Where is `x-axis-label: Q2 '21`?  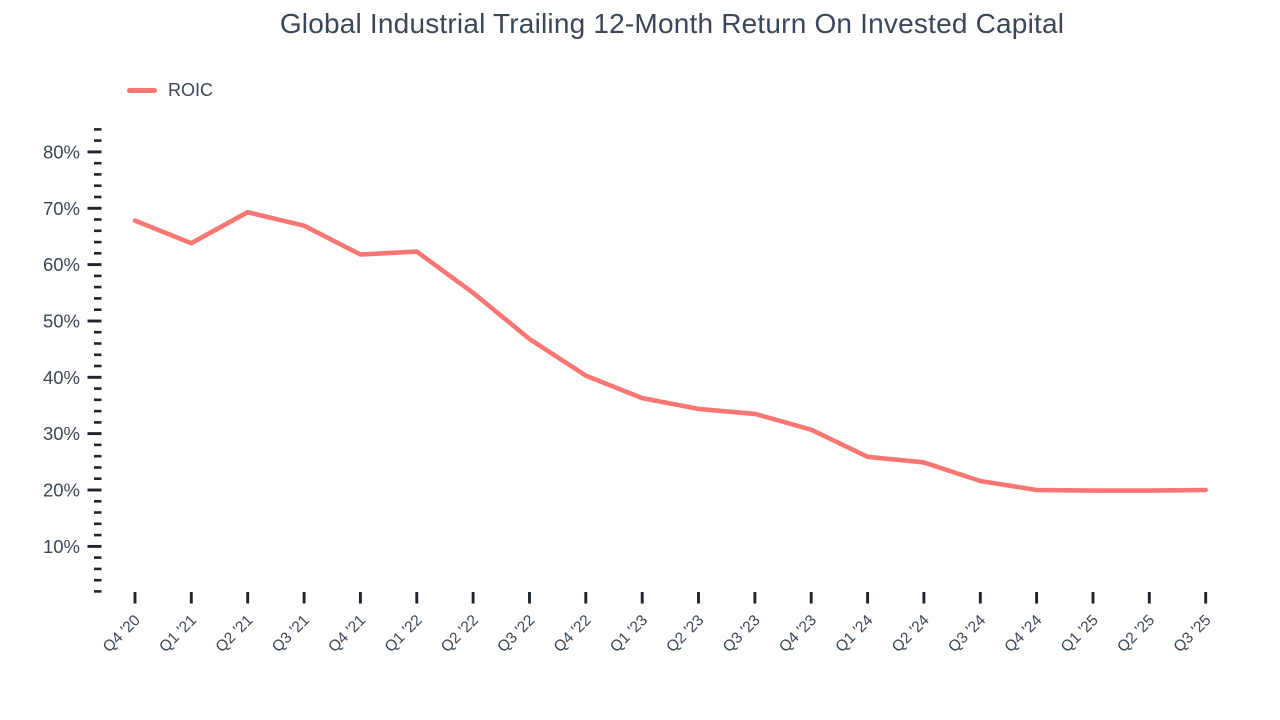 x-axis-label: Q2 '21 is located at coordinates (235, 634).